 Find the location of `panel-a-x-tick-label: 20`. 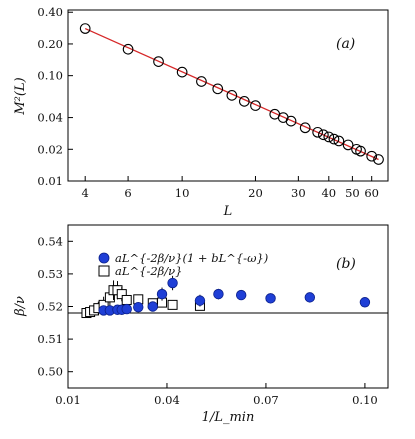

panel-a-x-tick-label: 20 is located at coordinates (255, 193).